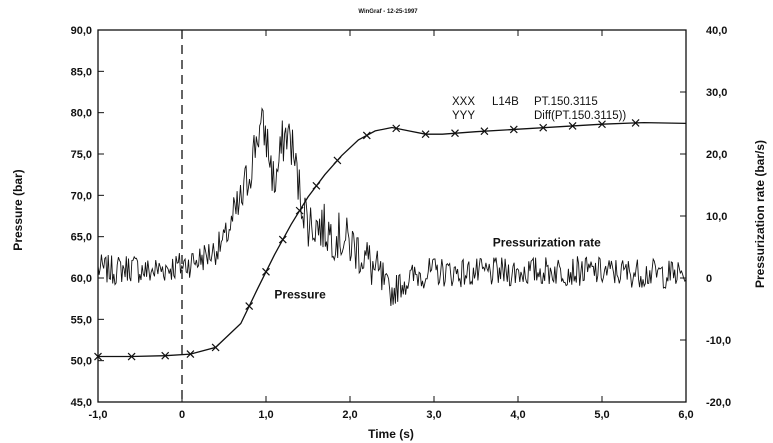 The width and height of the screenshot is (773, 443). I want to click on y-tick-label-left: 45,0, so click(81, 403).